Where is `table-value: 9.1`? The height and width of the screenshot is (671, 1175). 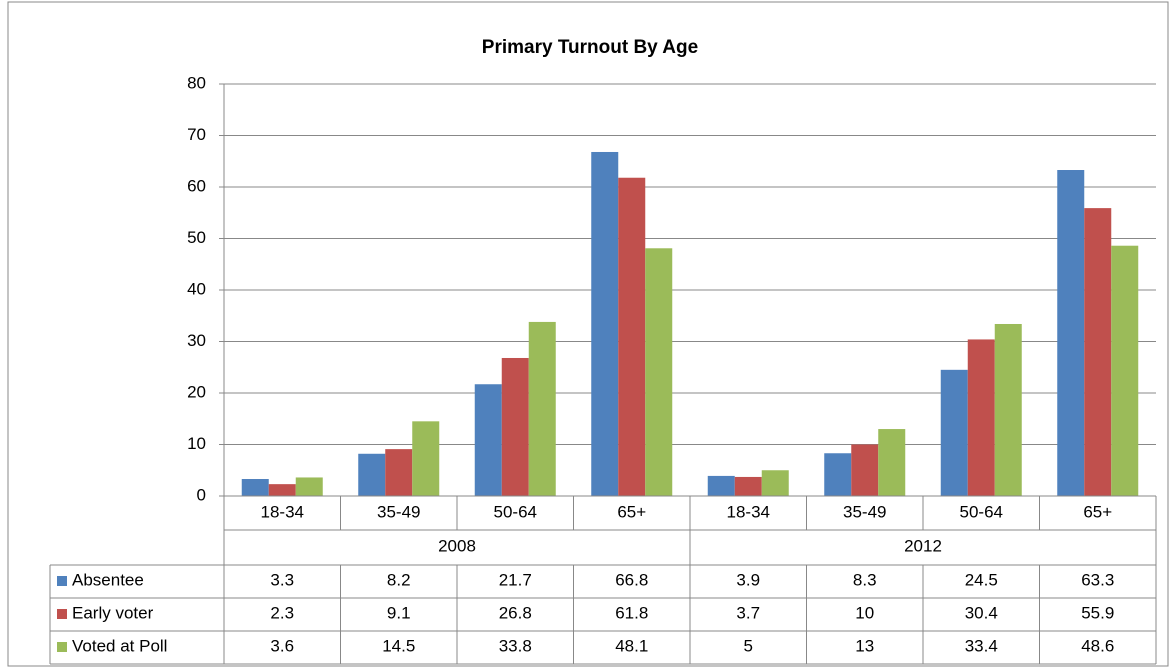
table-value: 9.1 is located at coordinates (399, 612).